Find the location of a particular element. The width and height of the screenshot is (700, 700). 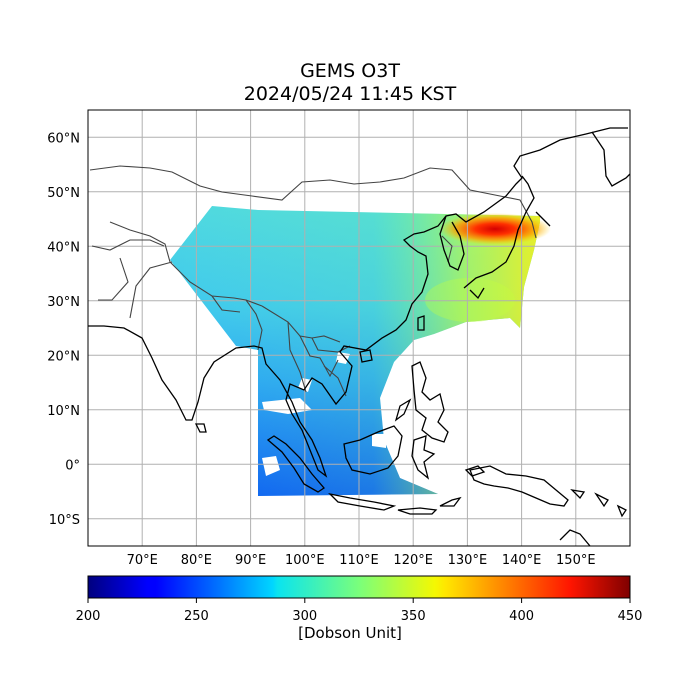

colorbar-ticks: 200 250 300 350 400 450 is located at coordinates (359, 611).